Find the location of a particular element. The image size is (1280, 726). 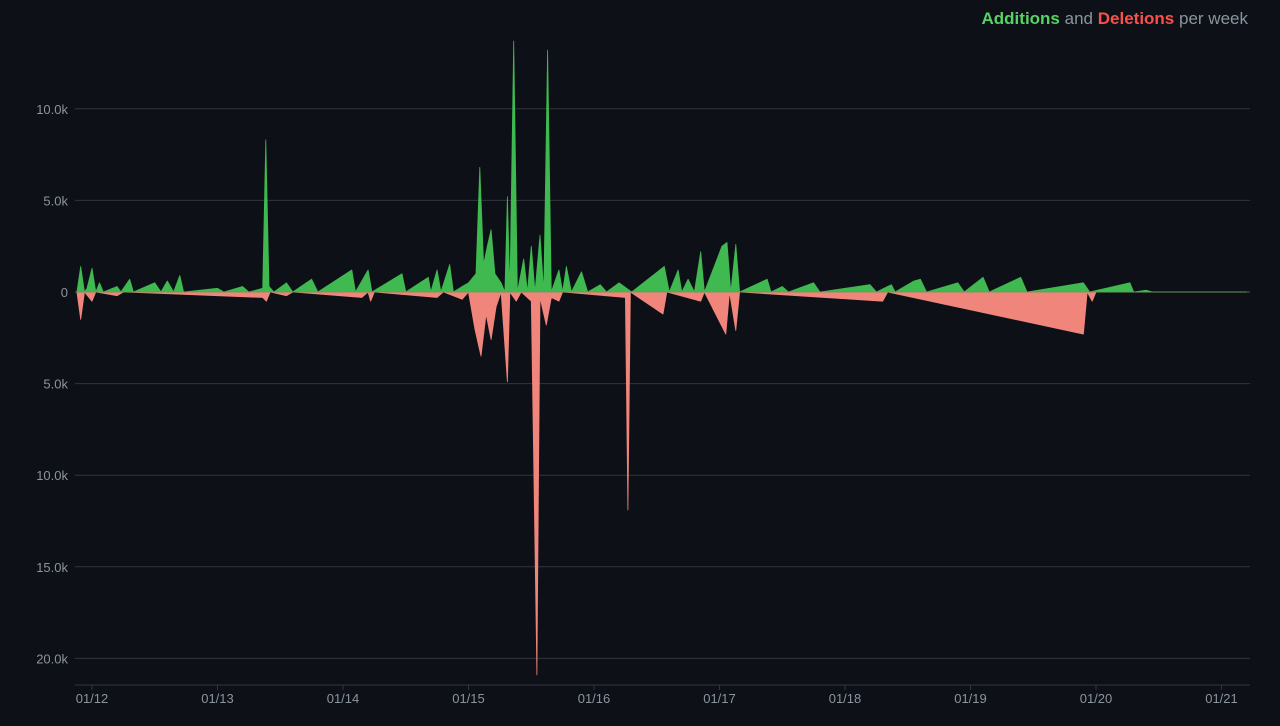

y-tick-label-3: 5.0k is located at coordinates (55, 384).